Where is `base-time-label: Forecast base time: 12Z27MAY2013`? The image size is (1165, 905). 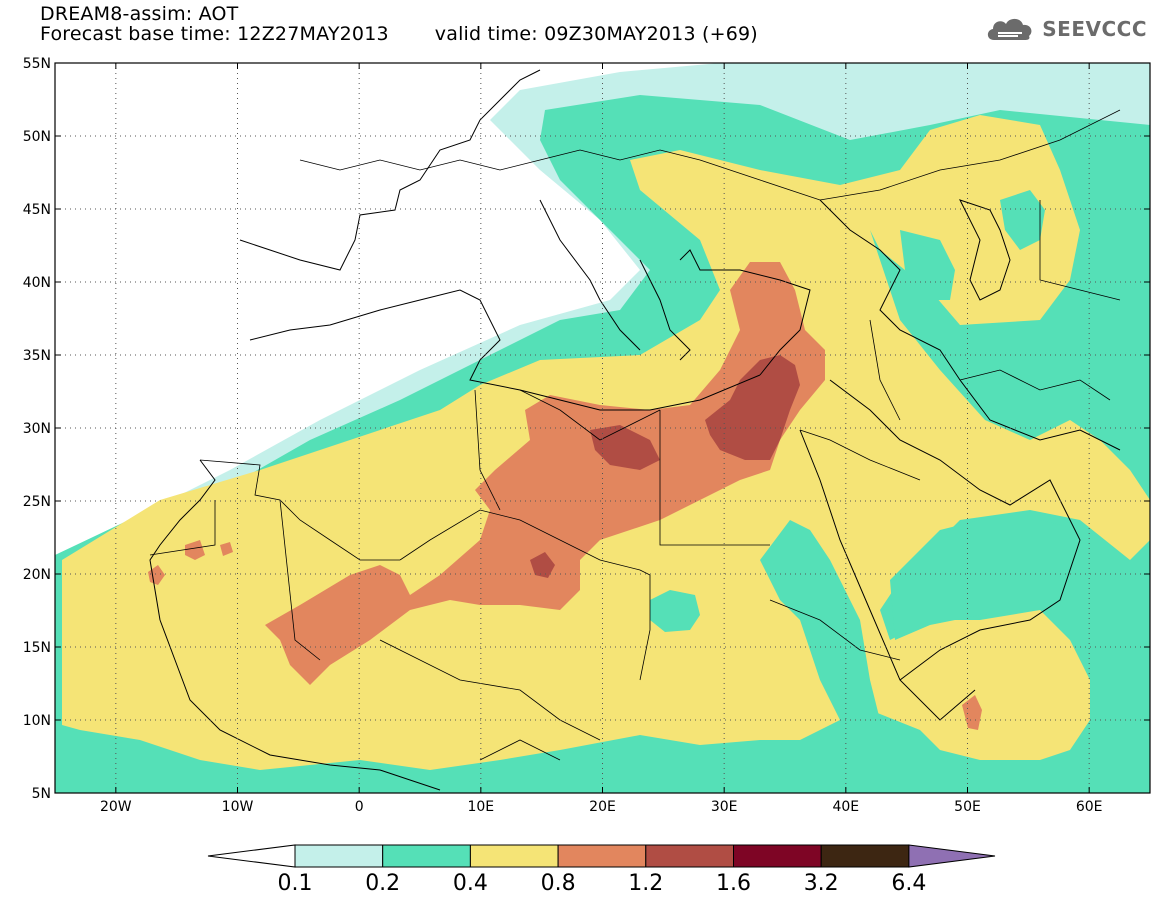 base-time-label: Forecast base time: 12Z27MAY2013 is located at coordinates (214, 34).